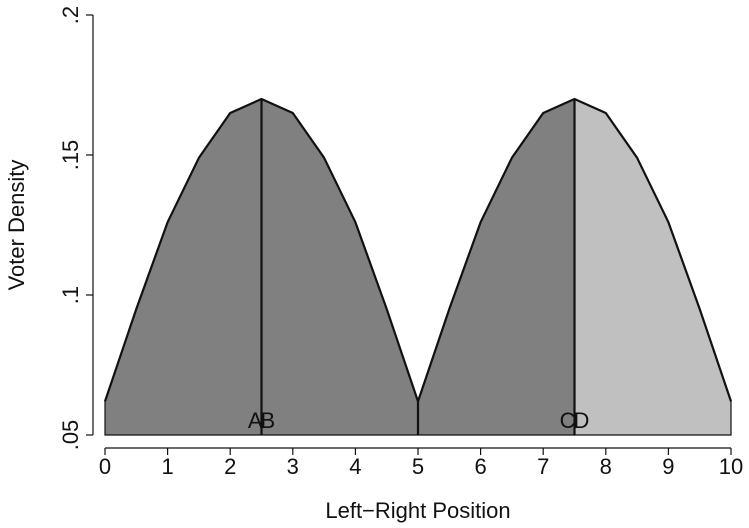  Describe the element at coordinates (652, 267) in the screenshot. I see `area-region` at that location.